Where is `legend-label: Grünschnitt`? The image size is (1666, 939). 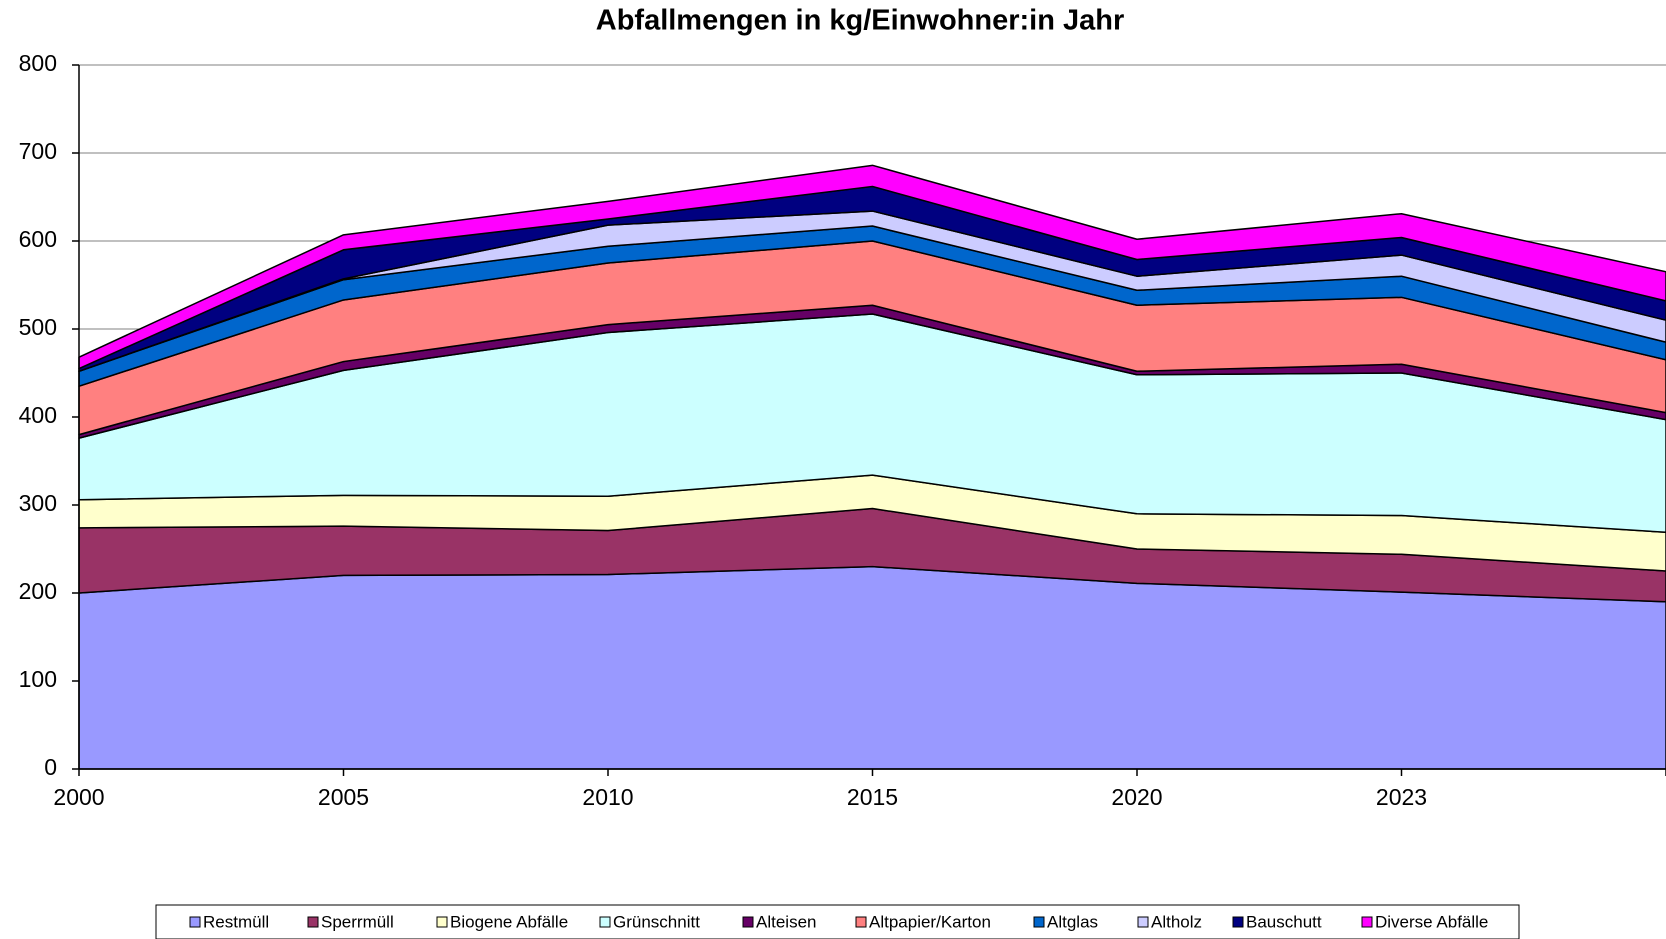 legend-label: Grünschnitt is located at coordinates (656, 921).